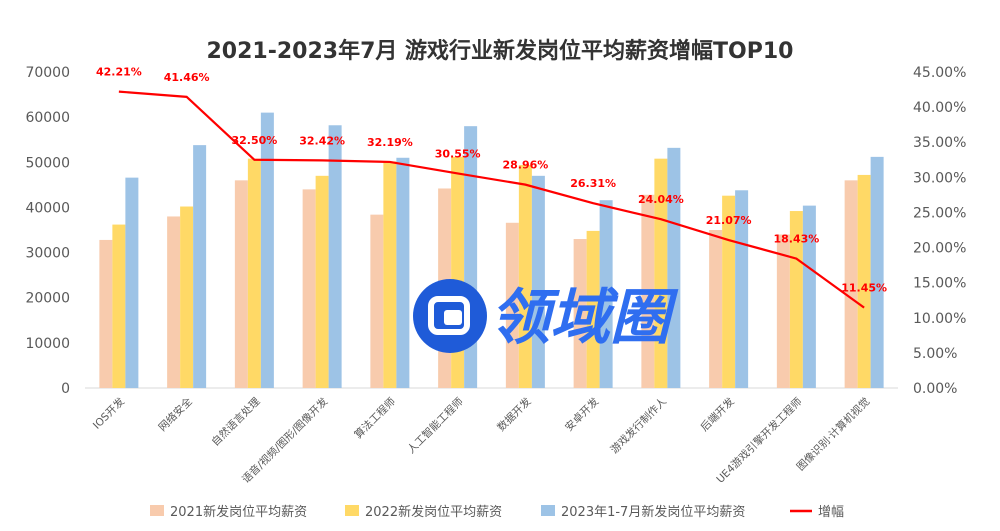  What do you see at coordinates (653, 512) in the screenshot?
I see `legend-label: 2023年1-7月新发岗位平均薪资` at bounding box center [653, 512].